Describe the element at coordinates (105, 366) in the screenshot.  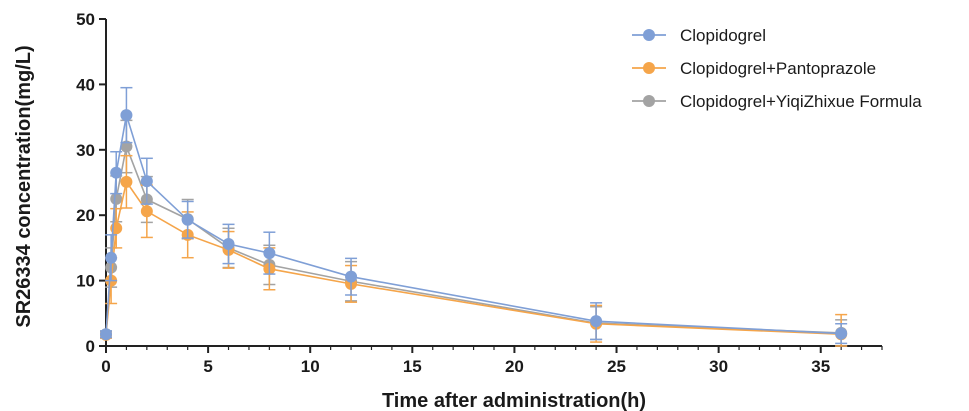
I see `x-tick-label: 0` at that location.